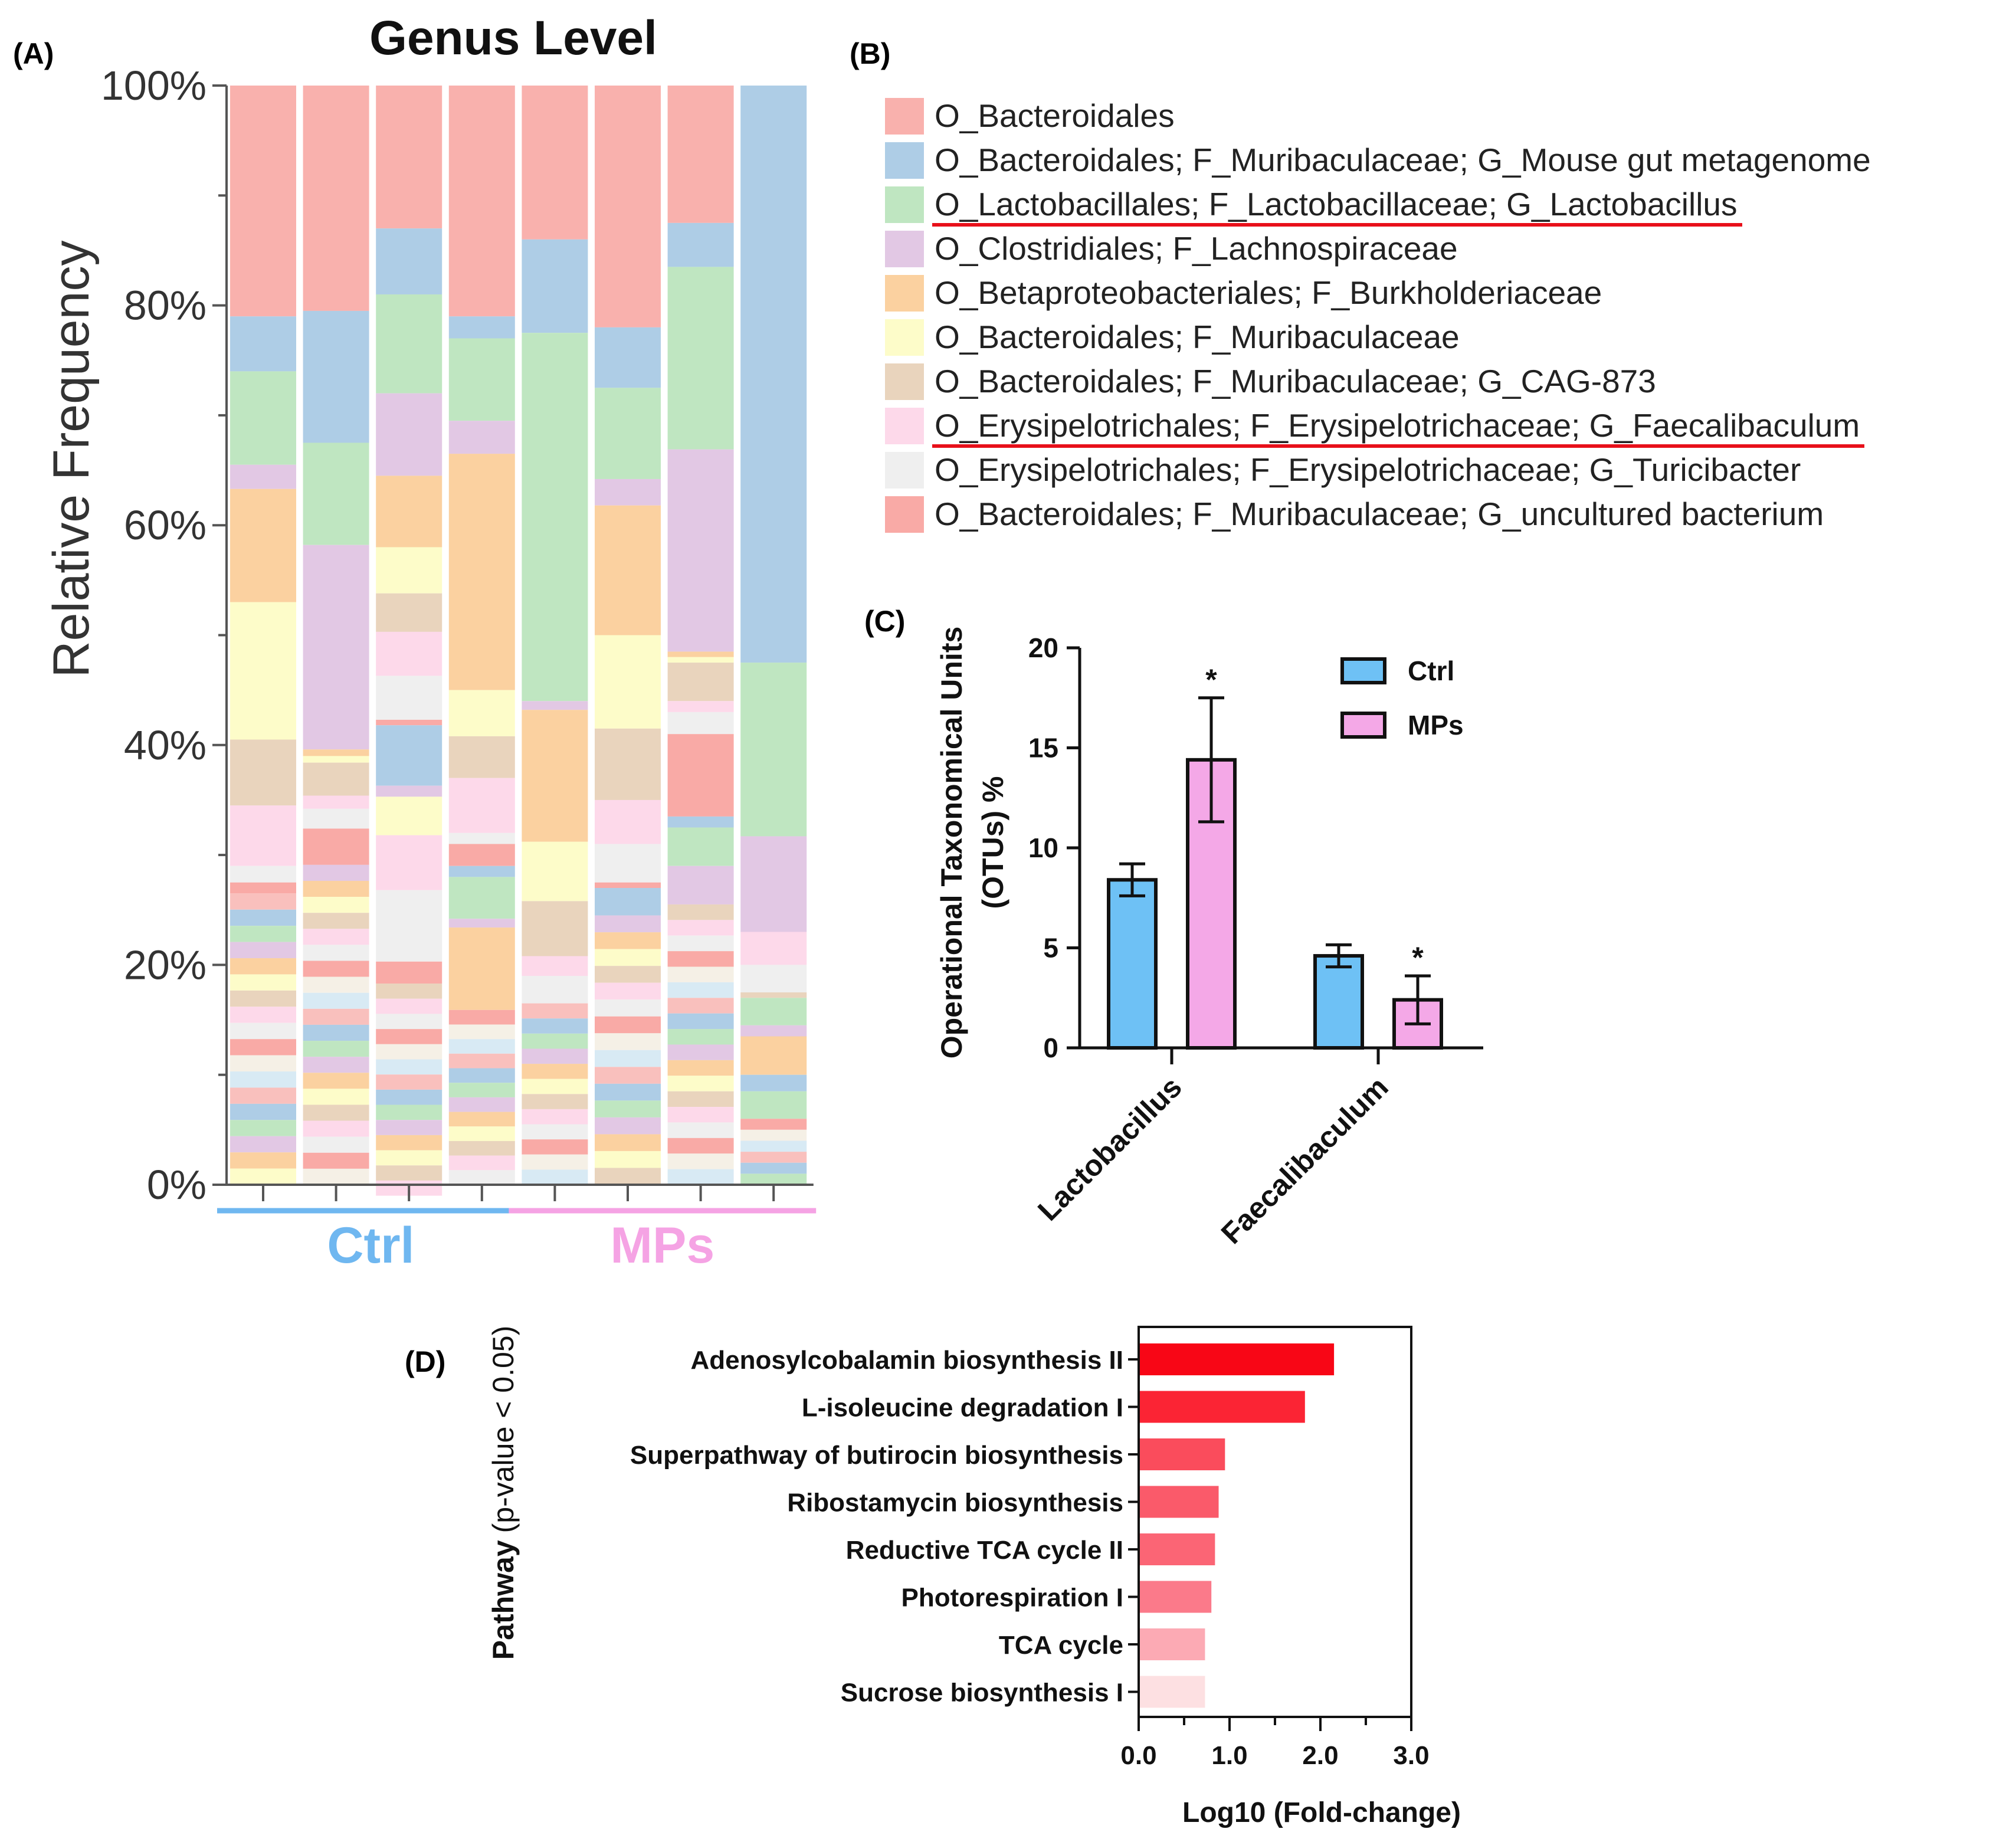 This screenshot has height=1842, width=2016. What do you see at coordinates (165, 965) in the screenshot?
I see `y-tick-label: 20%` at bounding box center [165, 965].